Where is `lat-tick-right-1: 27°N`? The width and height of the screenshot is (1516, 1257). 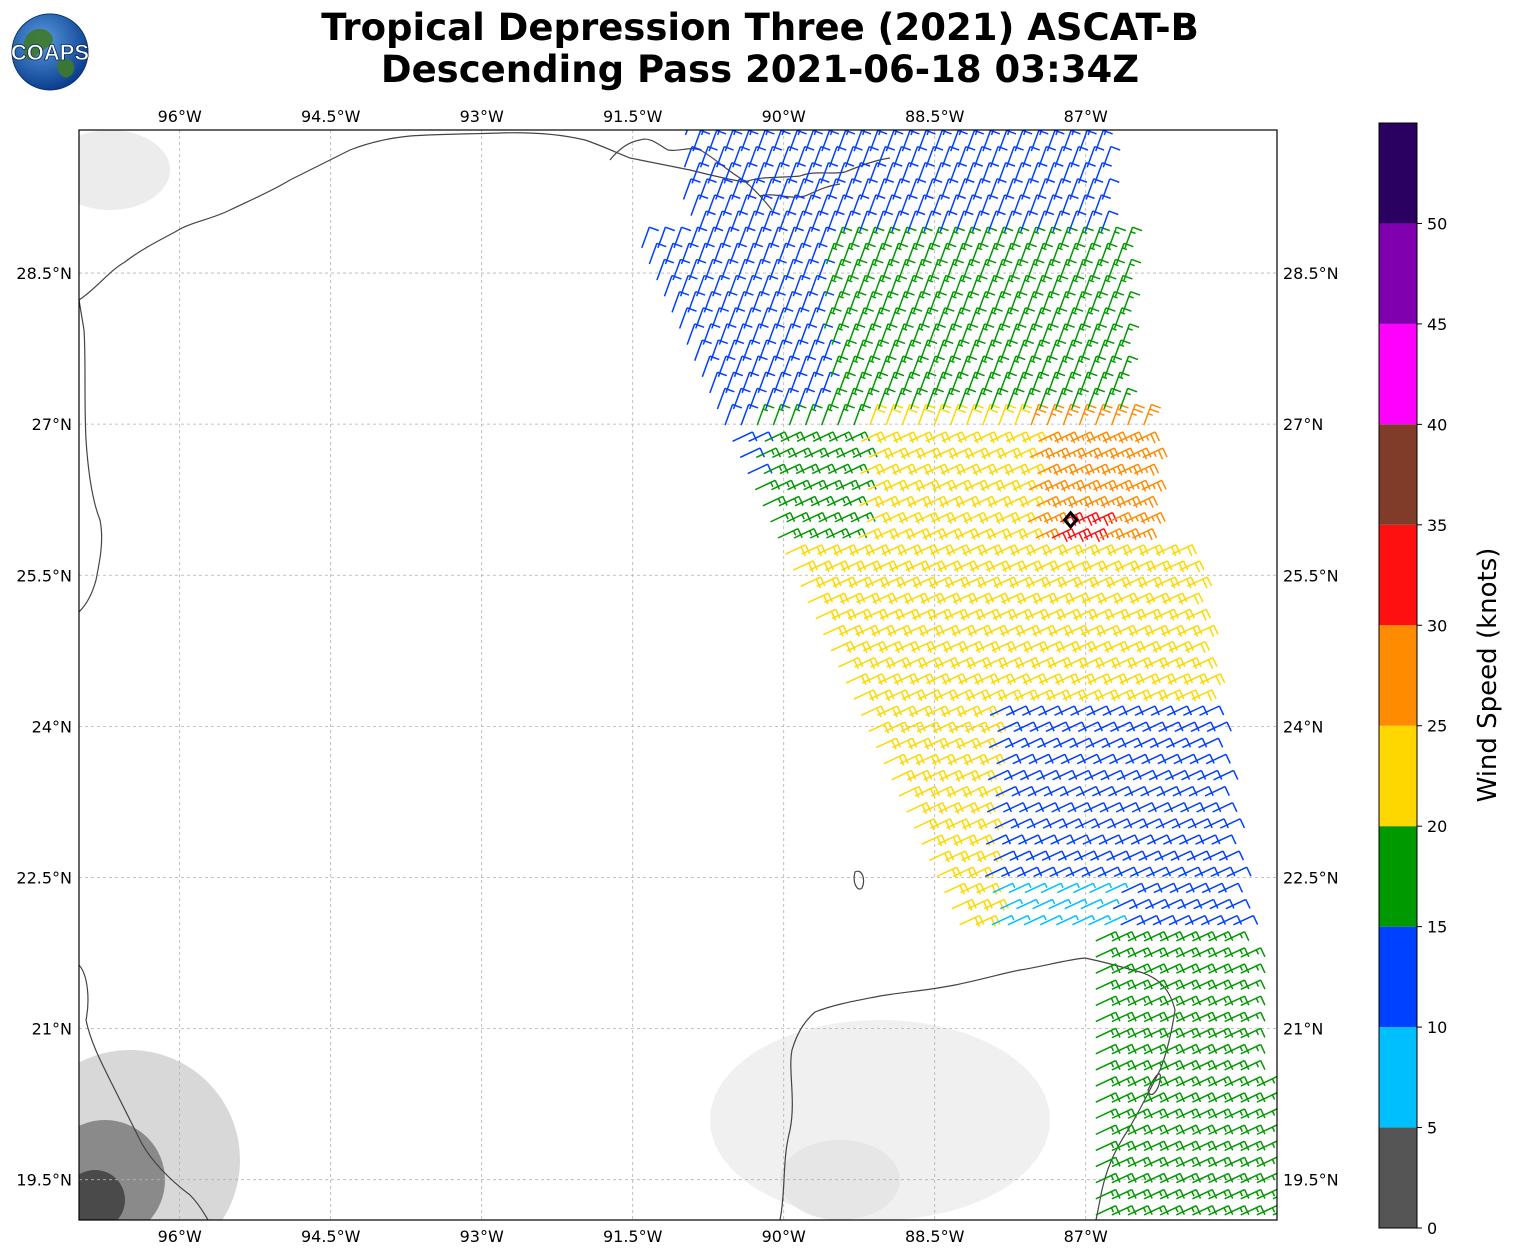 lat-tick-right-1: 27°N is located at coordinates (1303, 424).